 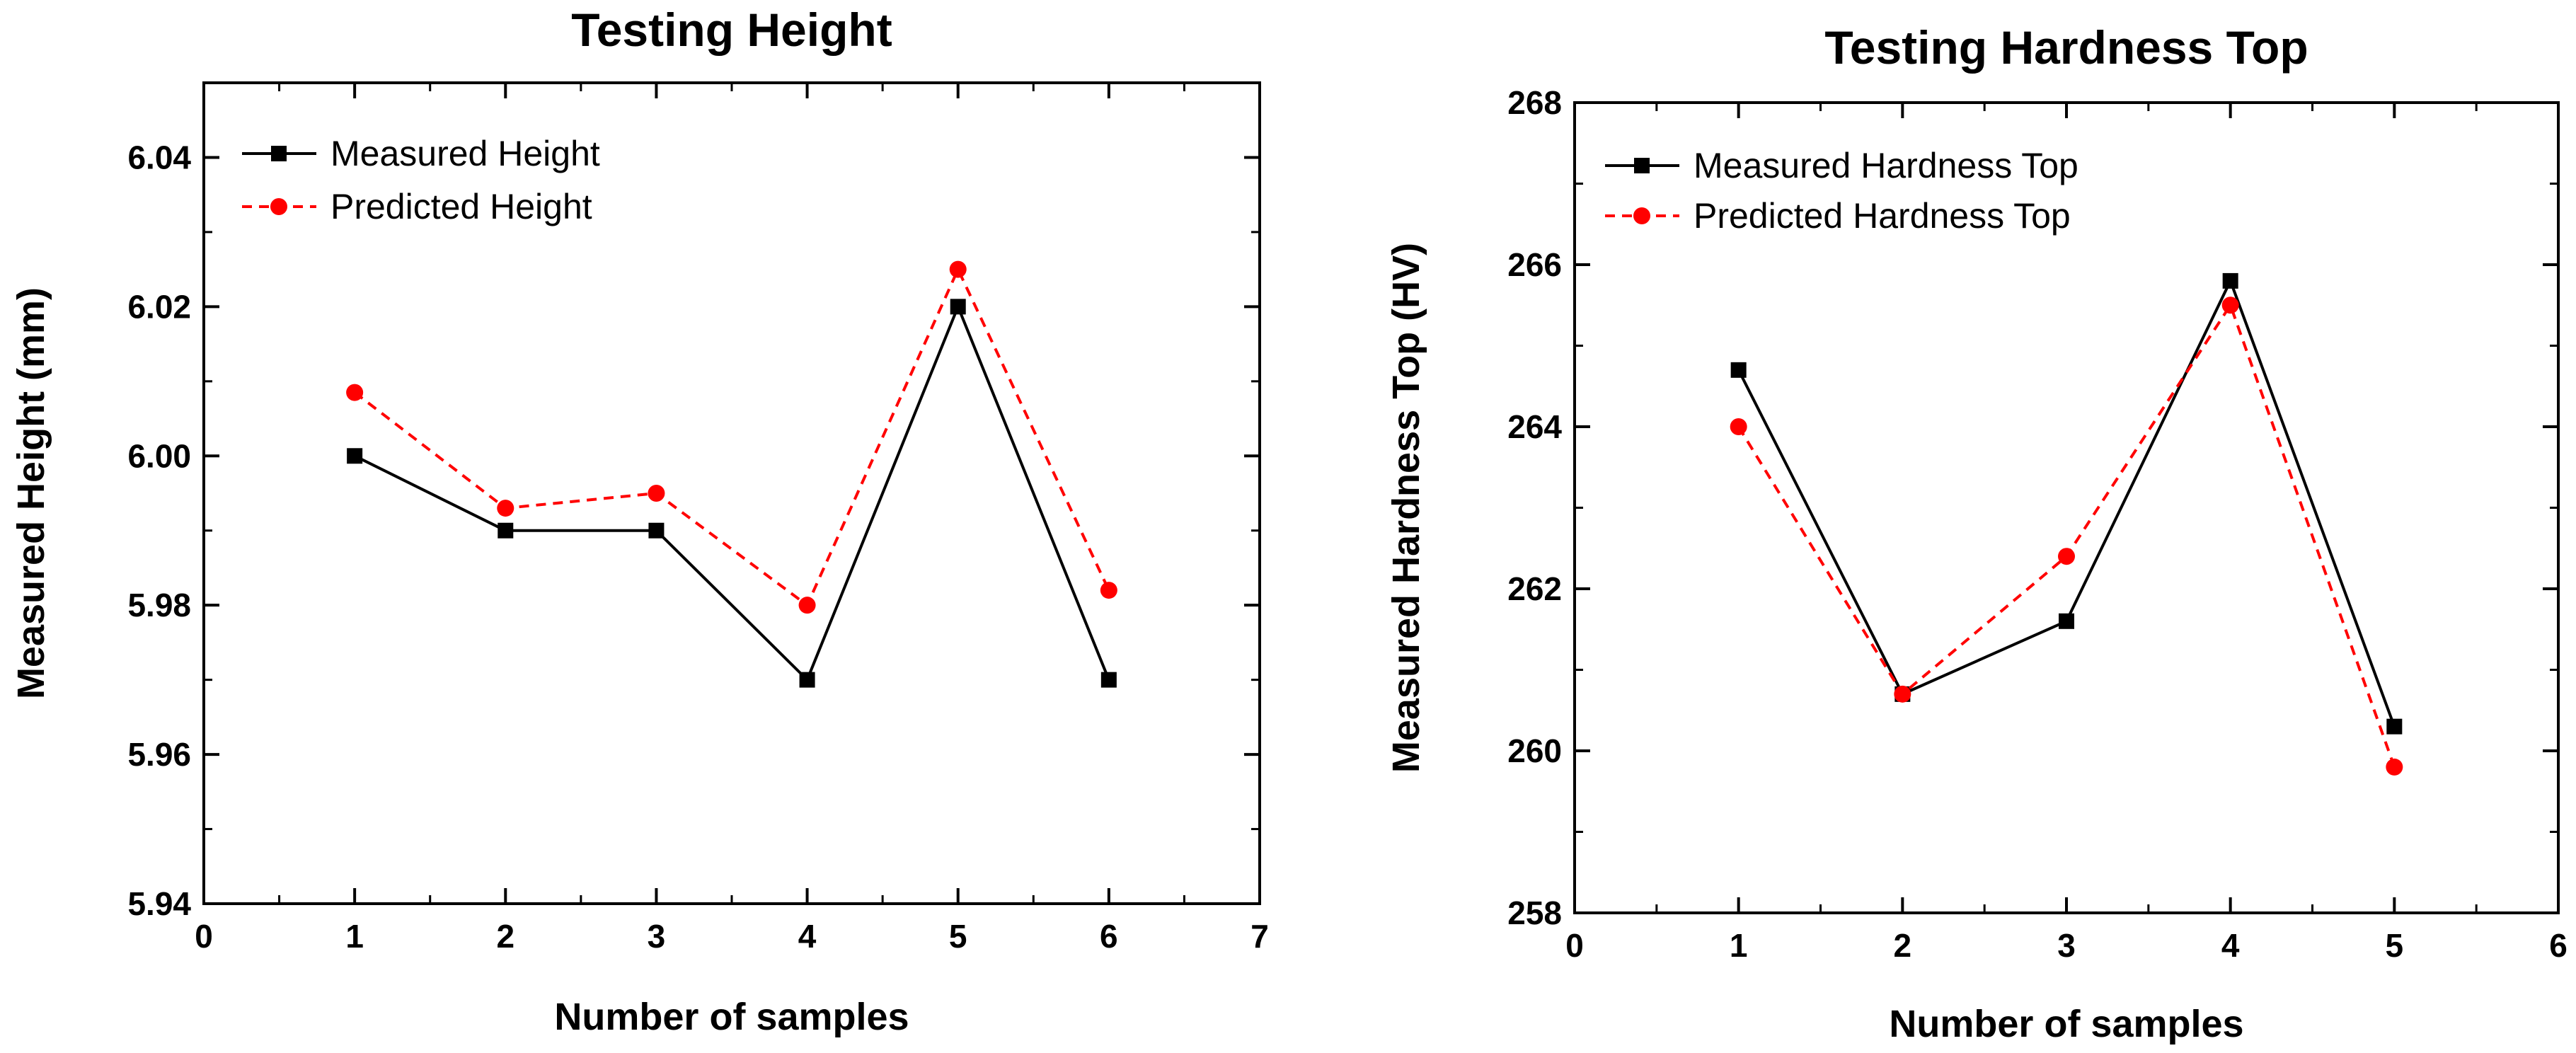 I want to click on legend-label: Predicted Height, so click(x=461, y=206).